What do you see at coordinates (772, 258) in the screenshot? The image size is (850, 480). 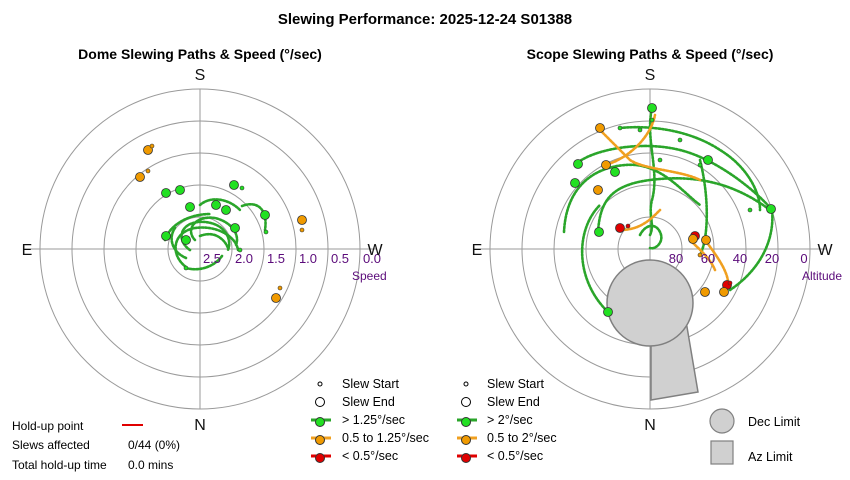 I see `scope-tick-label: 20` at bounding box center [772, 258].